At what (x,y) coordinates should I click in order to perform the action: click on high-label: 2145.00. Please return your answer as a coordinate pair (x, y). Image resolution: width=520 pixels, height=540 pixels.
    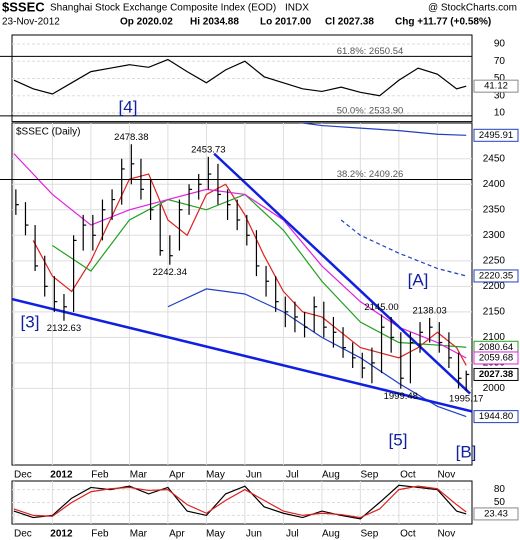
    Looking at the image, I should click on (381, 307).